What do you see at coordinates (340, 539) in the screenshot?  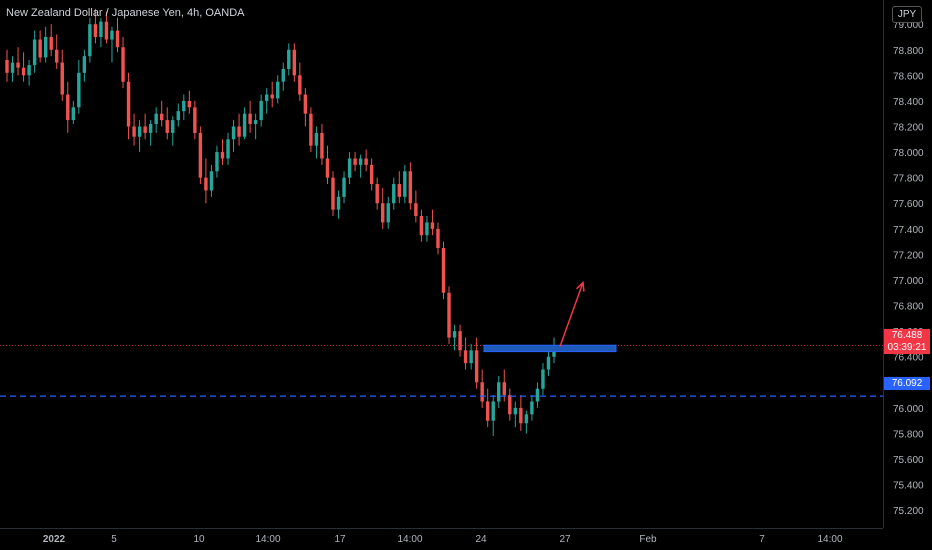 I see `time-tick-label: 17` at bounding box center [340, 539].